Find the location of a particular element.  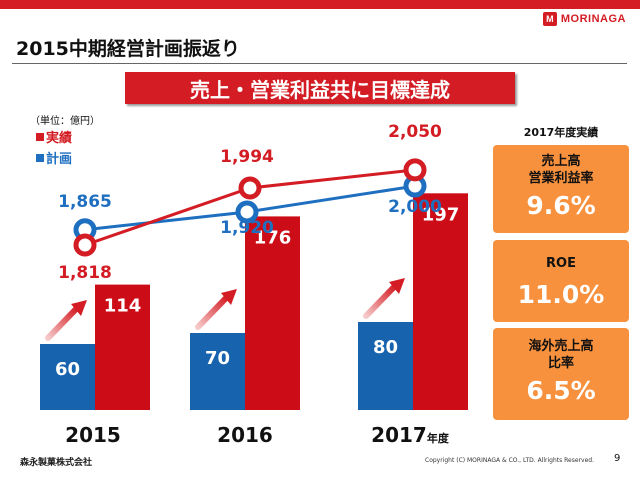

legend-swatch-actual is located at coordinates (40, 136).